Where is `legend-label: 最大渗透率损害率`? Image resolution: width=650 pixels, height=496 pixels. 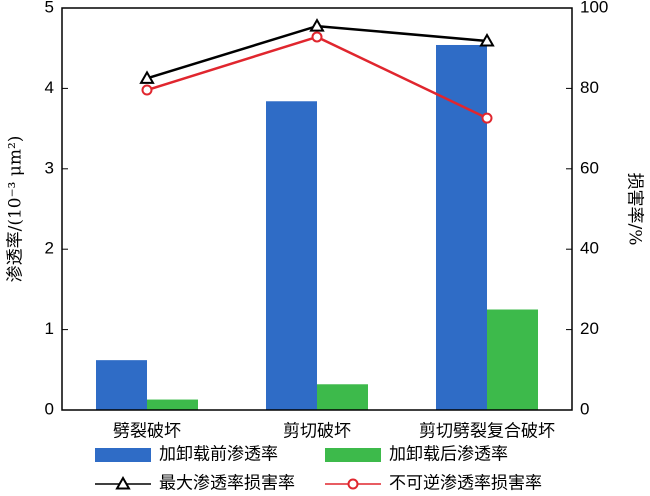 legend-label: 最大渗透率损害率 is located at coordinates (227, 484).